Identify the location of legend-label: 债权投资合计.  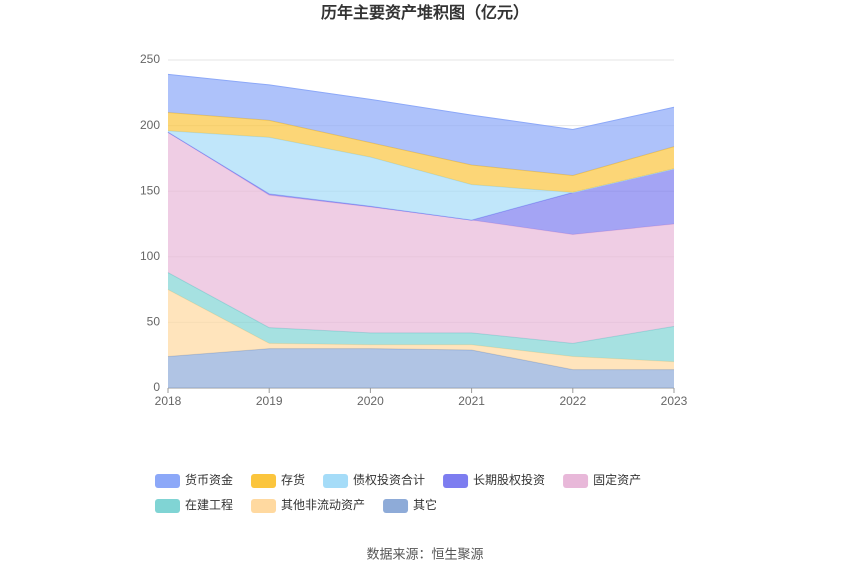
(389, 479).